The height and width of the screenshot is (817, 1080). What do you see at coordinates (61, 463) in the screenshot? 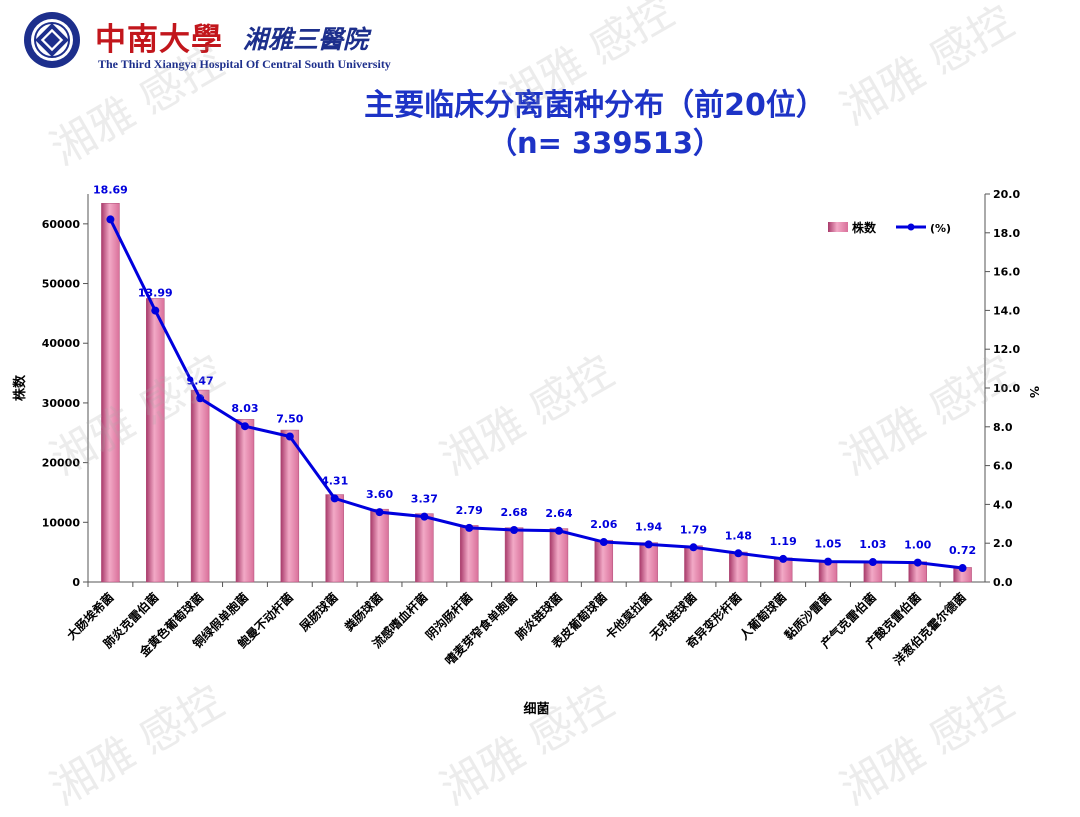
I see `y-tick-label: 20000` at bounding box center [61, 463].